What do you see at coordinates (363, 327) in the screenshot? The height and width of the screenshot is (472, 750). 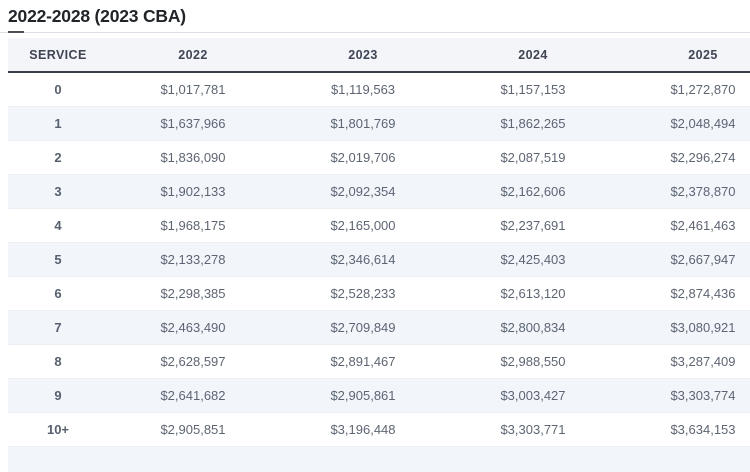 I see `value-cell: $2,709,849` at bounding box center [363, 327].